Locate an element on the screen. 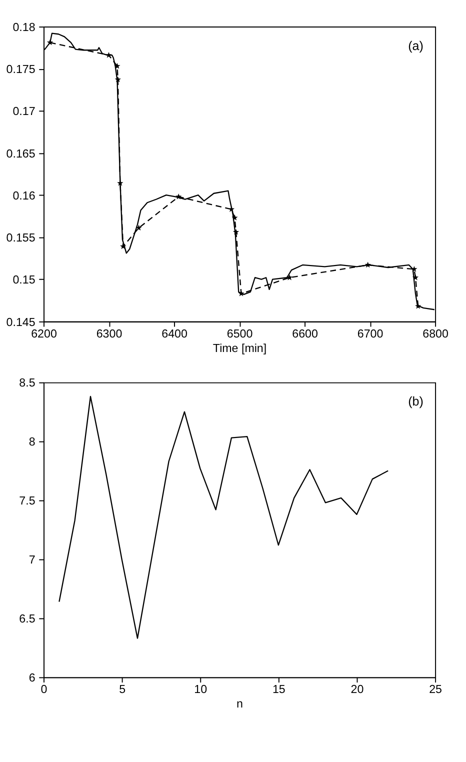 The width and height of the screenshot is (466, 762). y-tick-label: 6 is located at coordinates (32, 678).